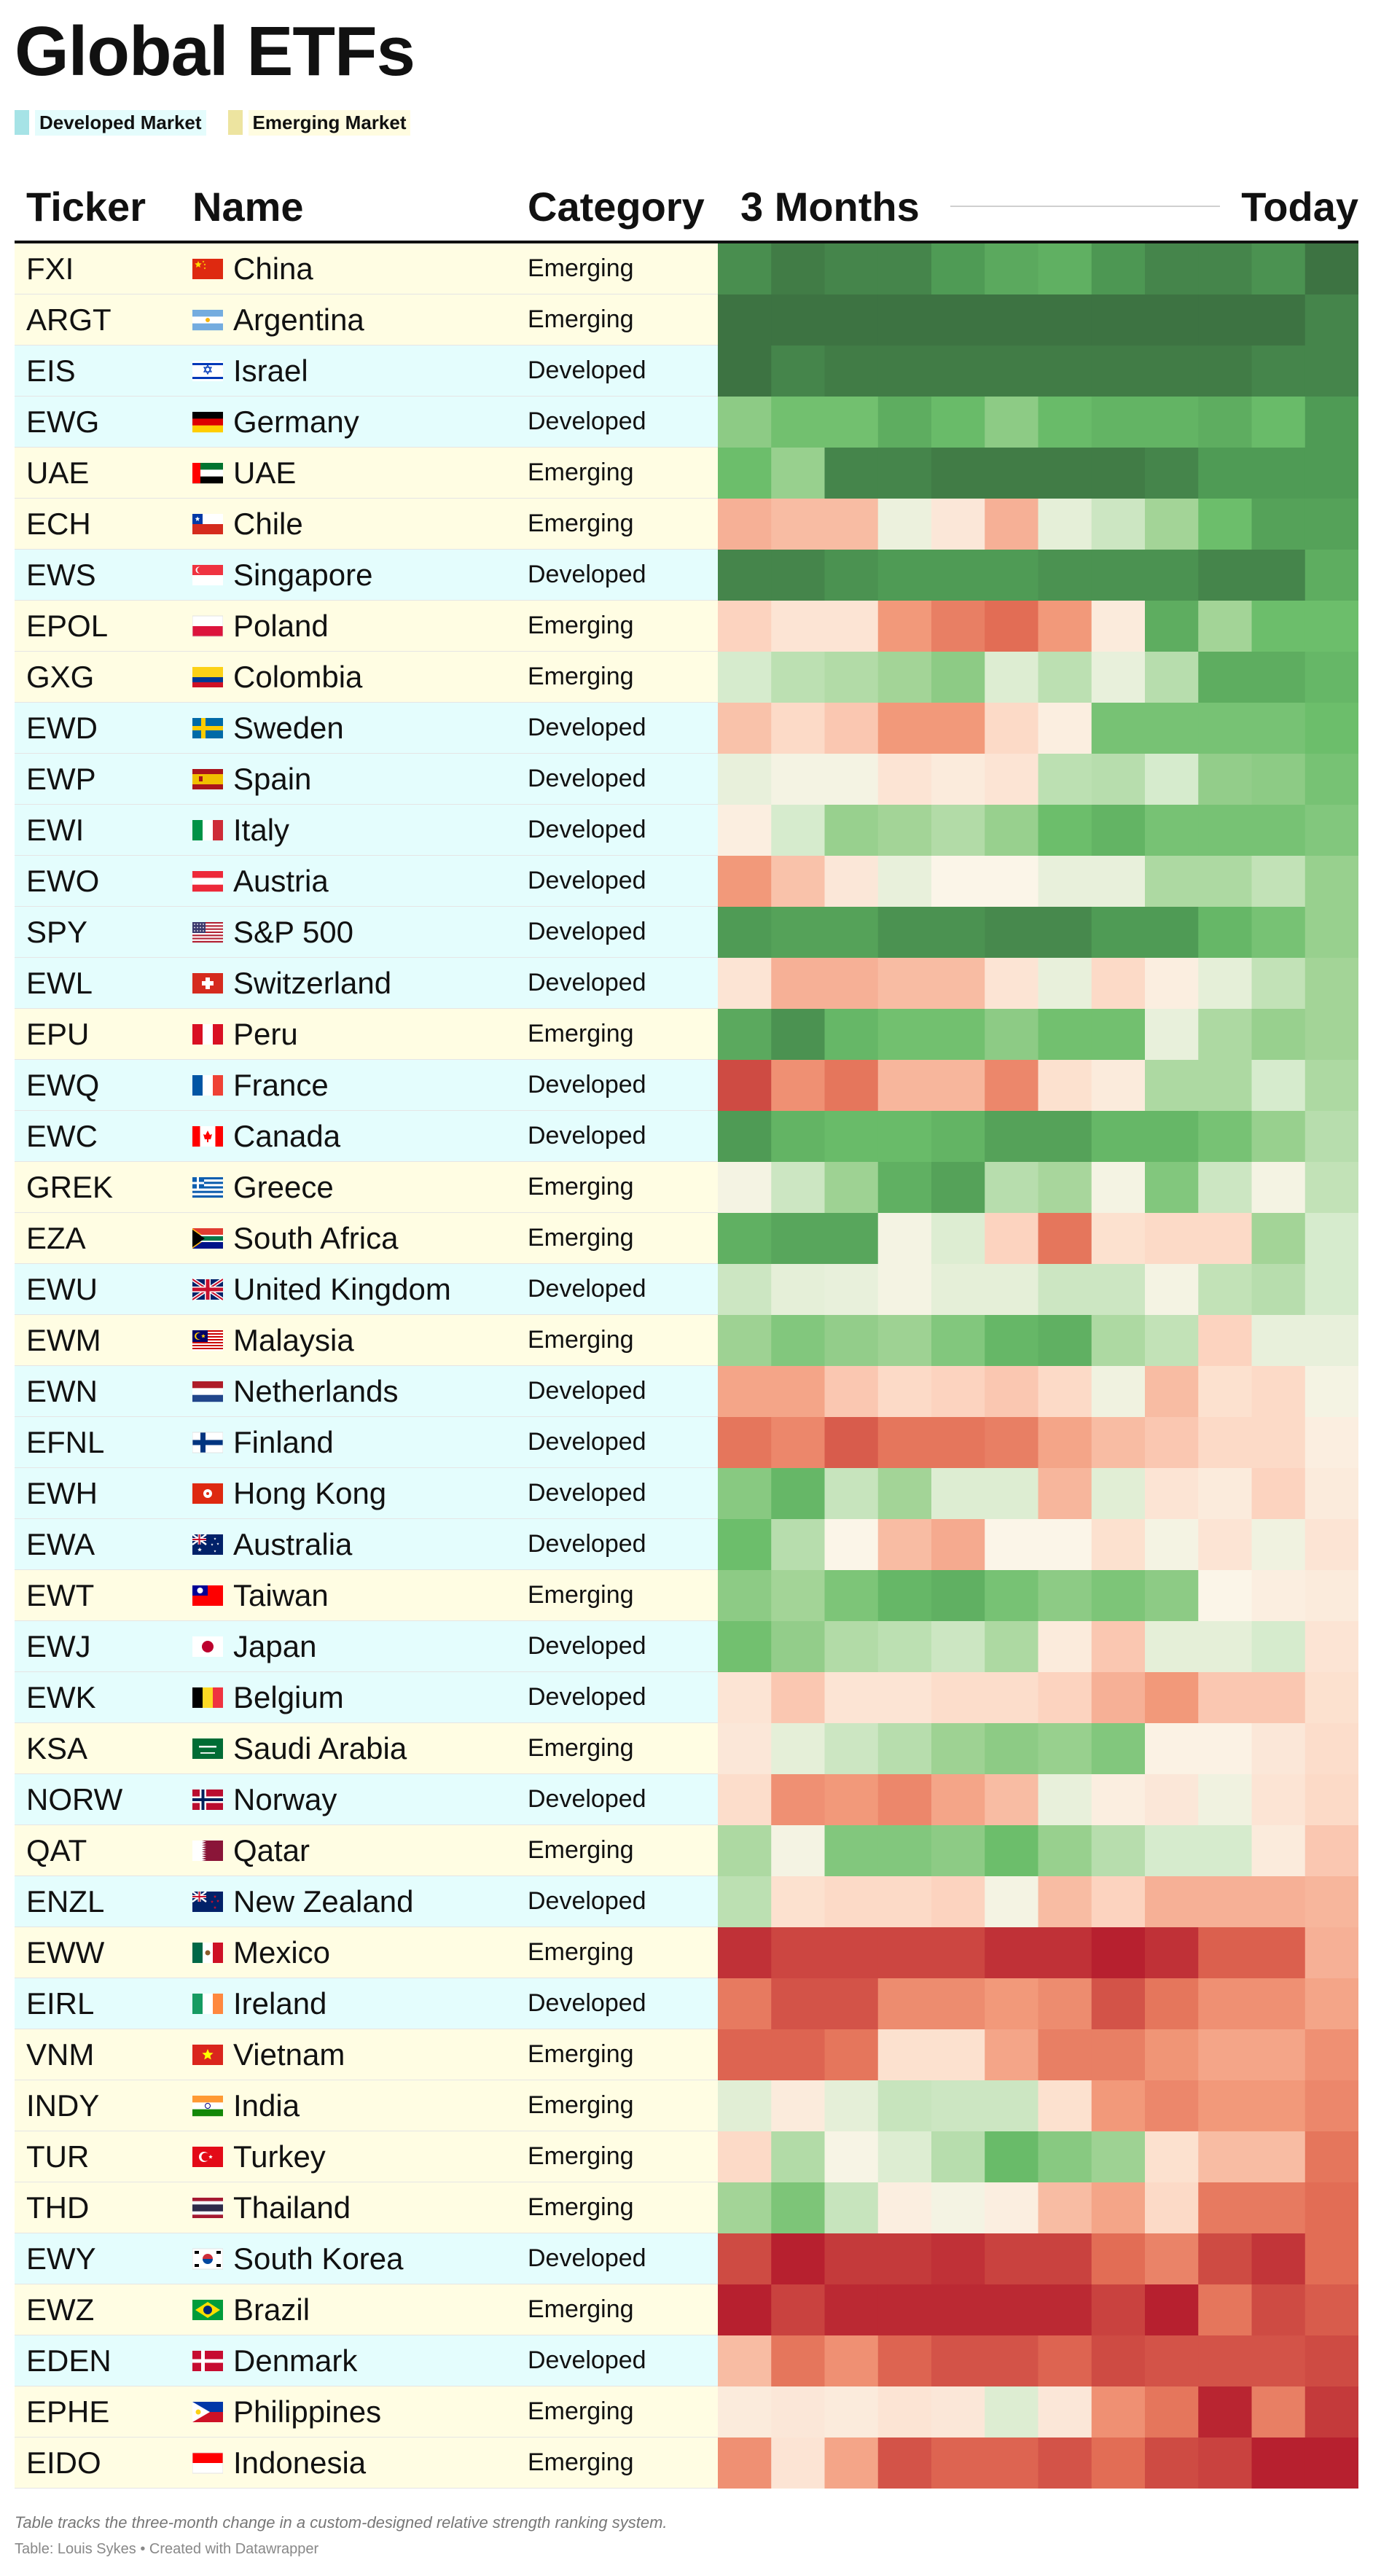 This screenshot has width=1373, height=2576. Describe the element at coordinates (686, 2105) in the screenshot. I see `table-row: INDY India Emerging` at that location.